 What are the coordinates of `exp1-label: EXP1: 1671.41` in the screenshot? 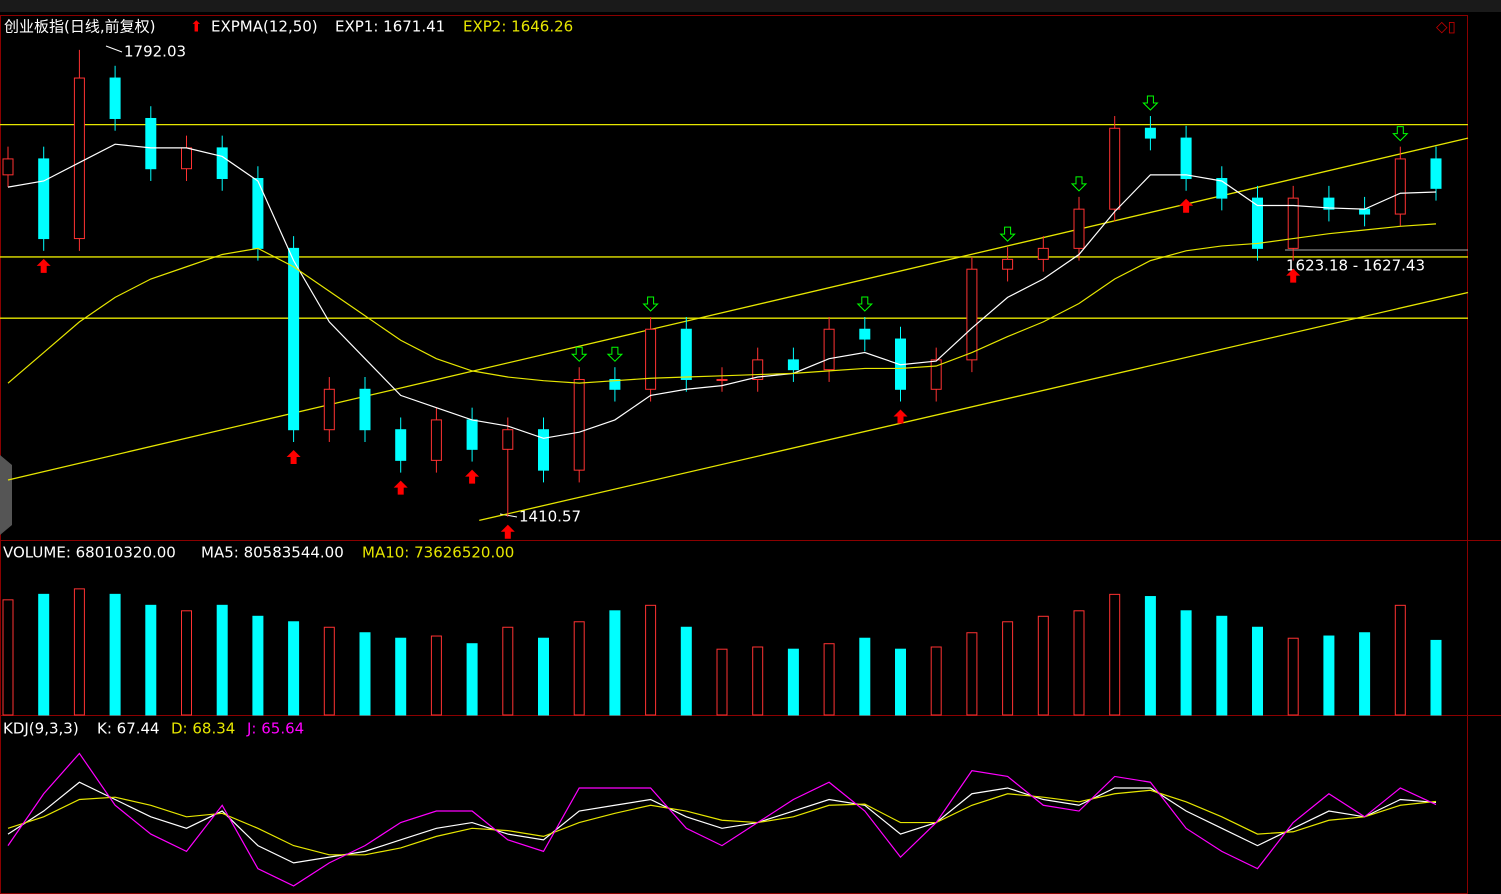 It's located at (390, 27).